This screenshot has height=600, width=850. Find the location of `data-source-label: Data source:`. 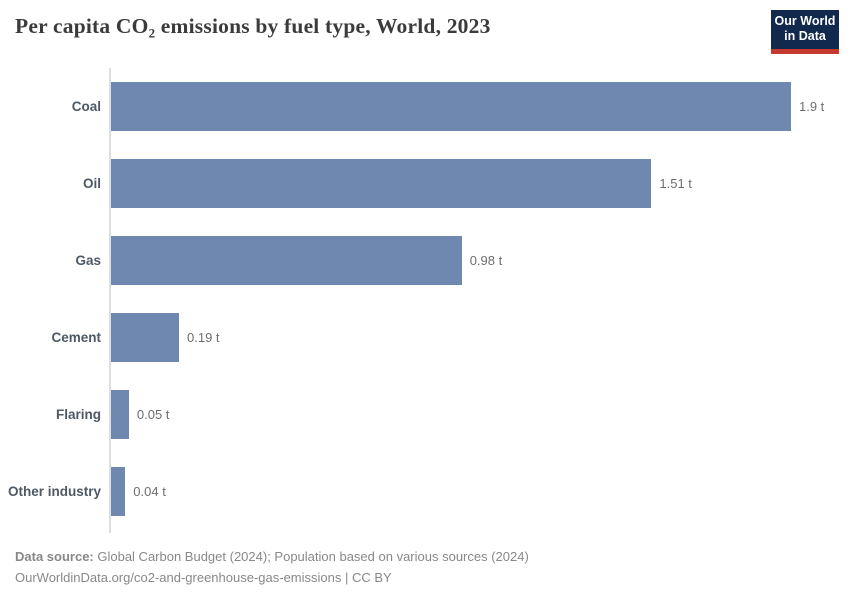

data-source-label: Data source: is located at coordinates (54, 556).